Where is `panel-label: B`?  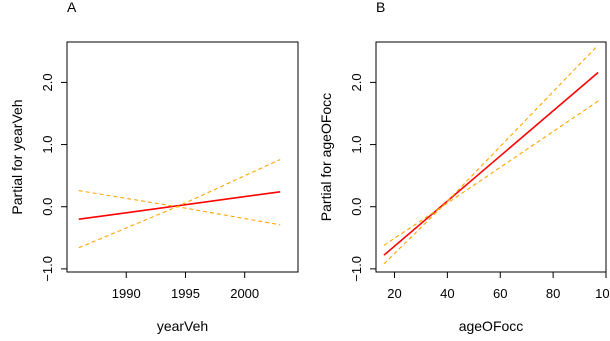 panel-label: B is located at coordinates (380, 7).